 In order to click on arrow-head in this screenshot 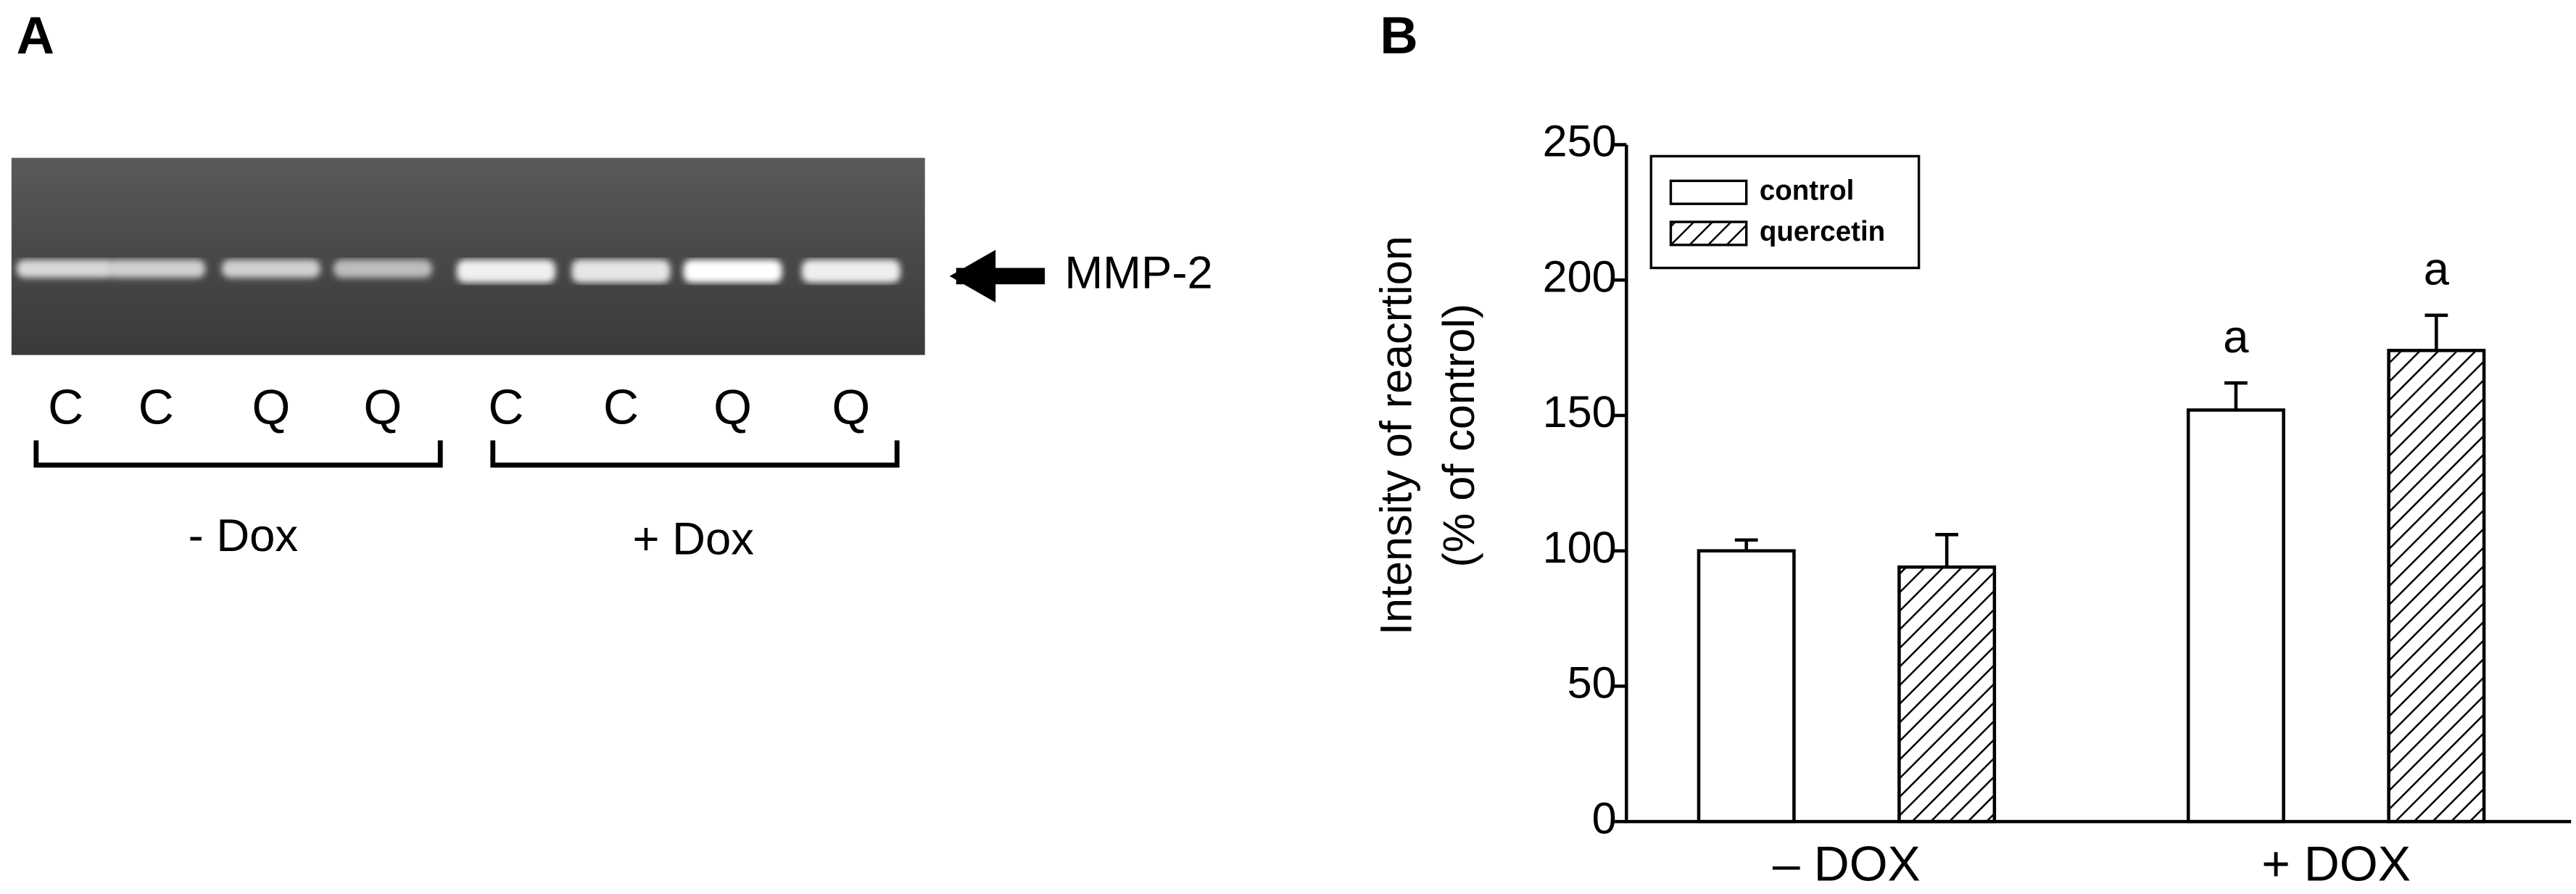, I will do `click(972, 276)`.